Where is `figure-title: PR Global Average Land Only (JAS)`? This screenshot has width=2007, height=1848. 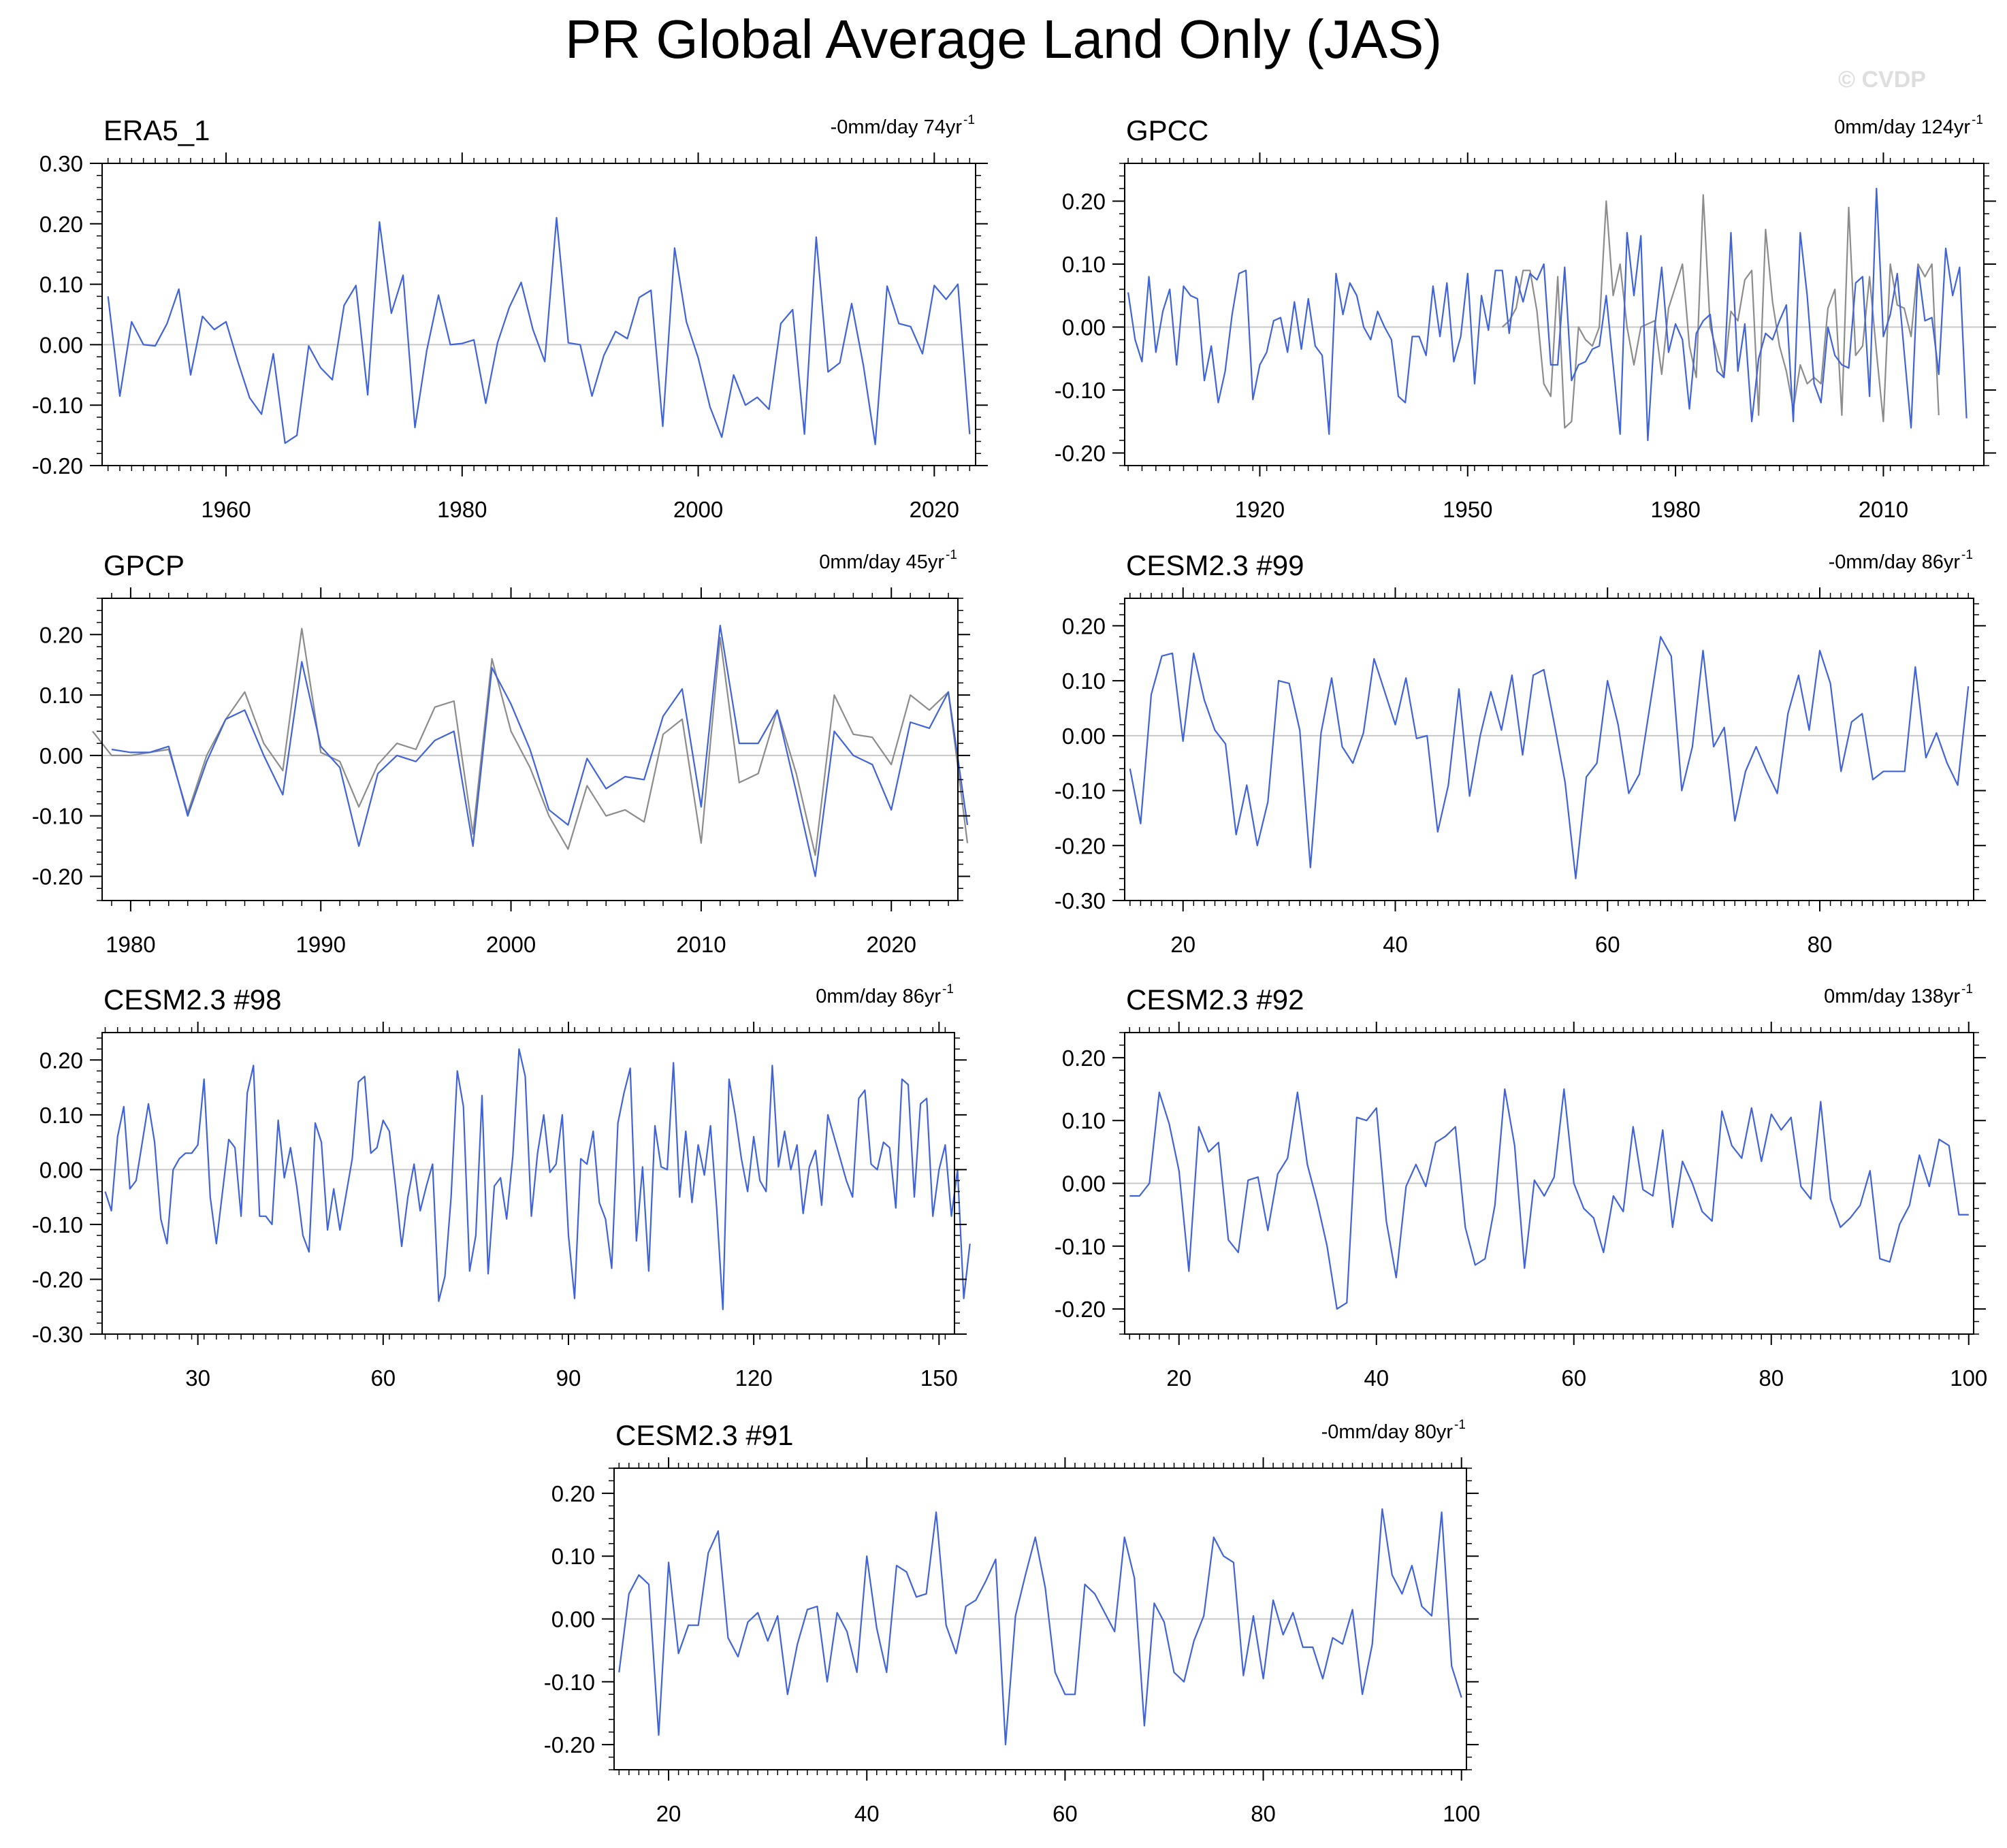
figure-title: PR Global Average Land Only (JAS) is located at coordinates (1003, 39).